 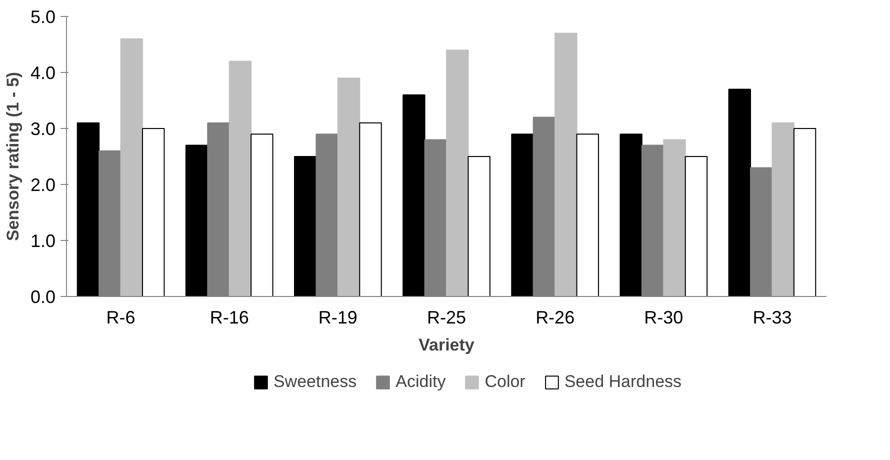 I want to click on y-tick-label: 3.0, so click(x=43, y=129).